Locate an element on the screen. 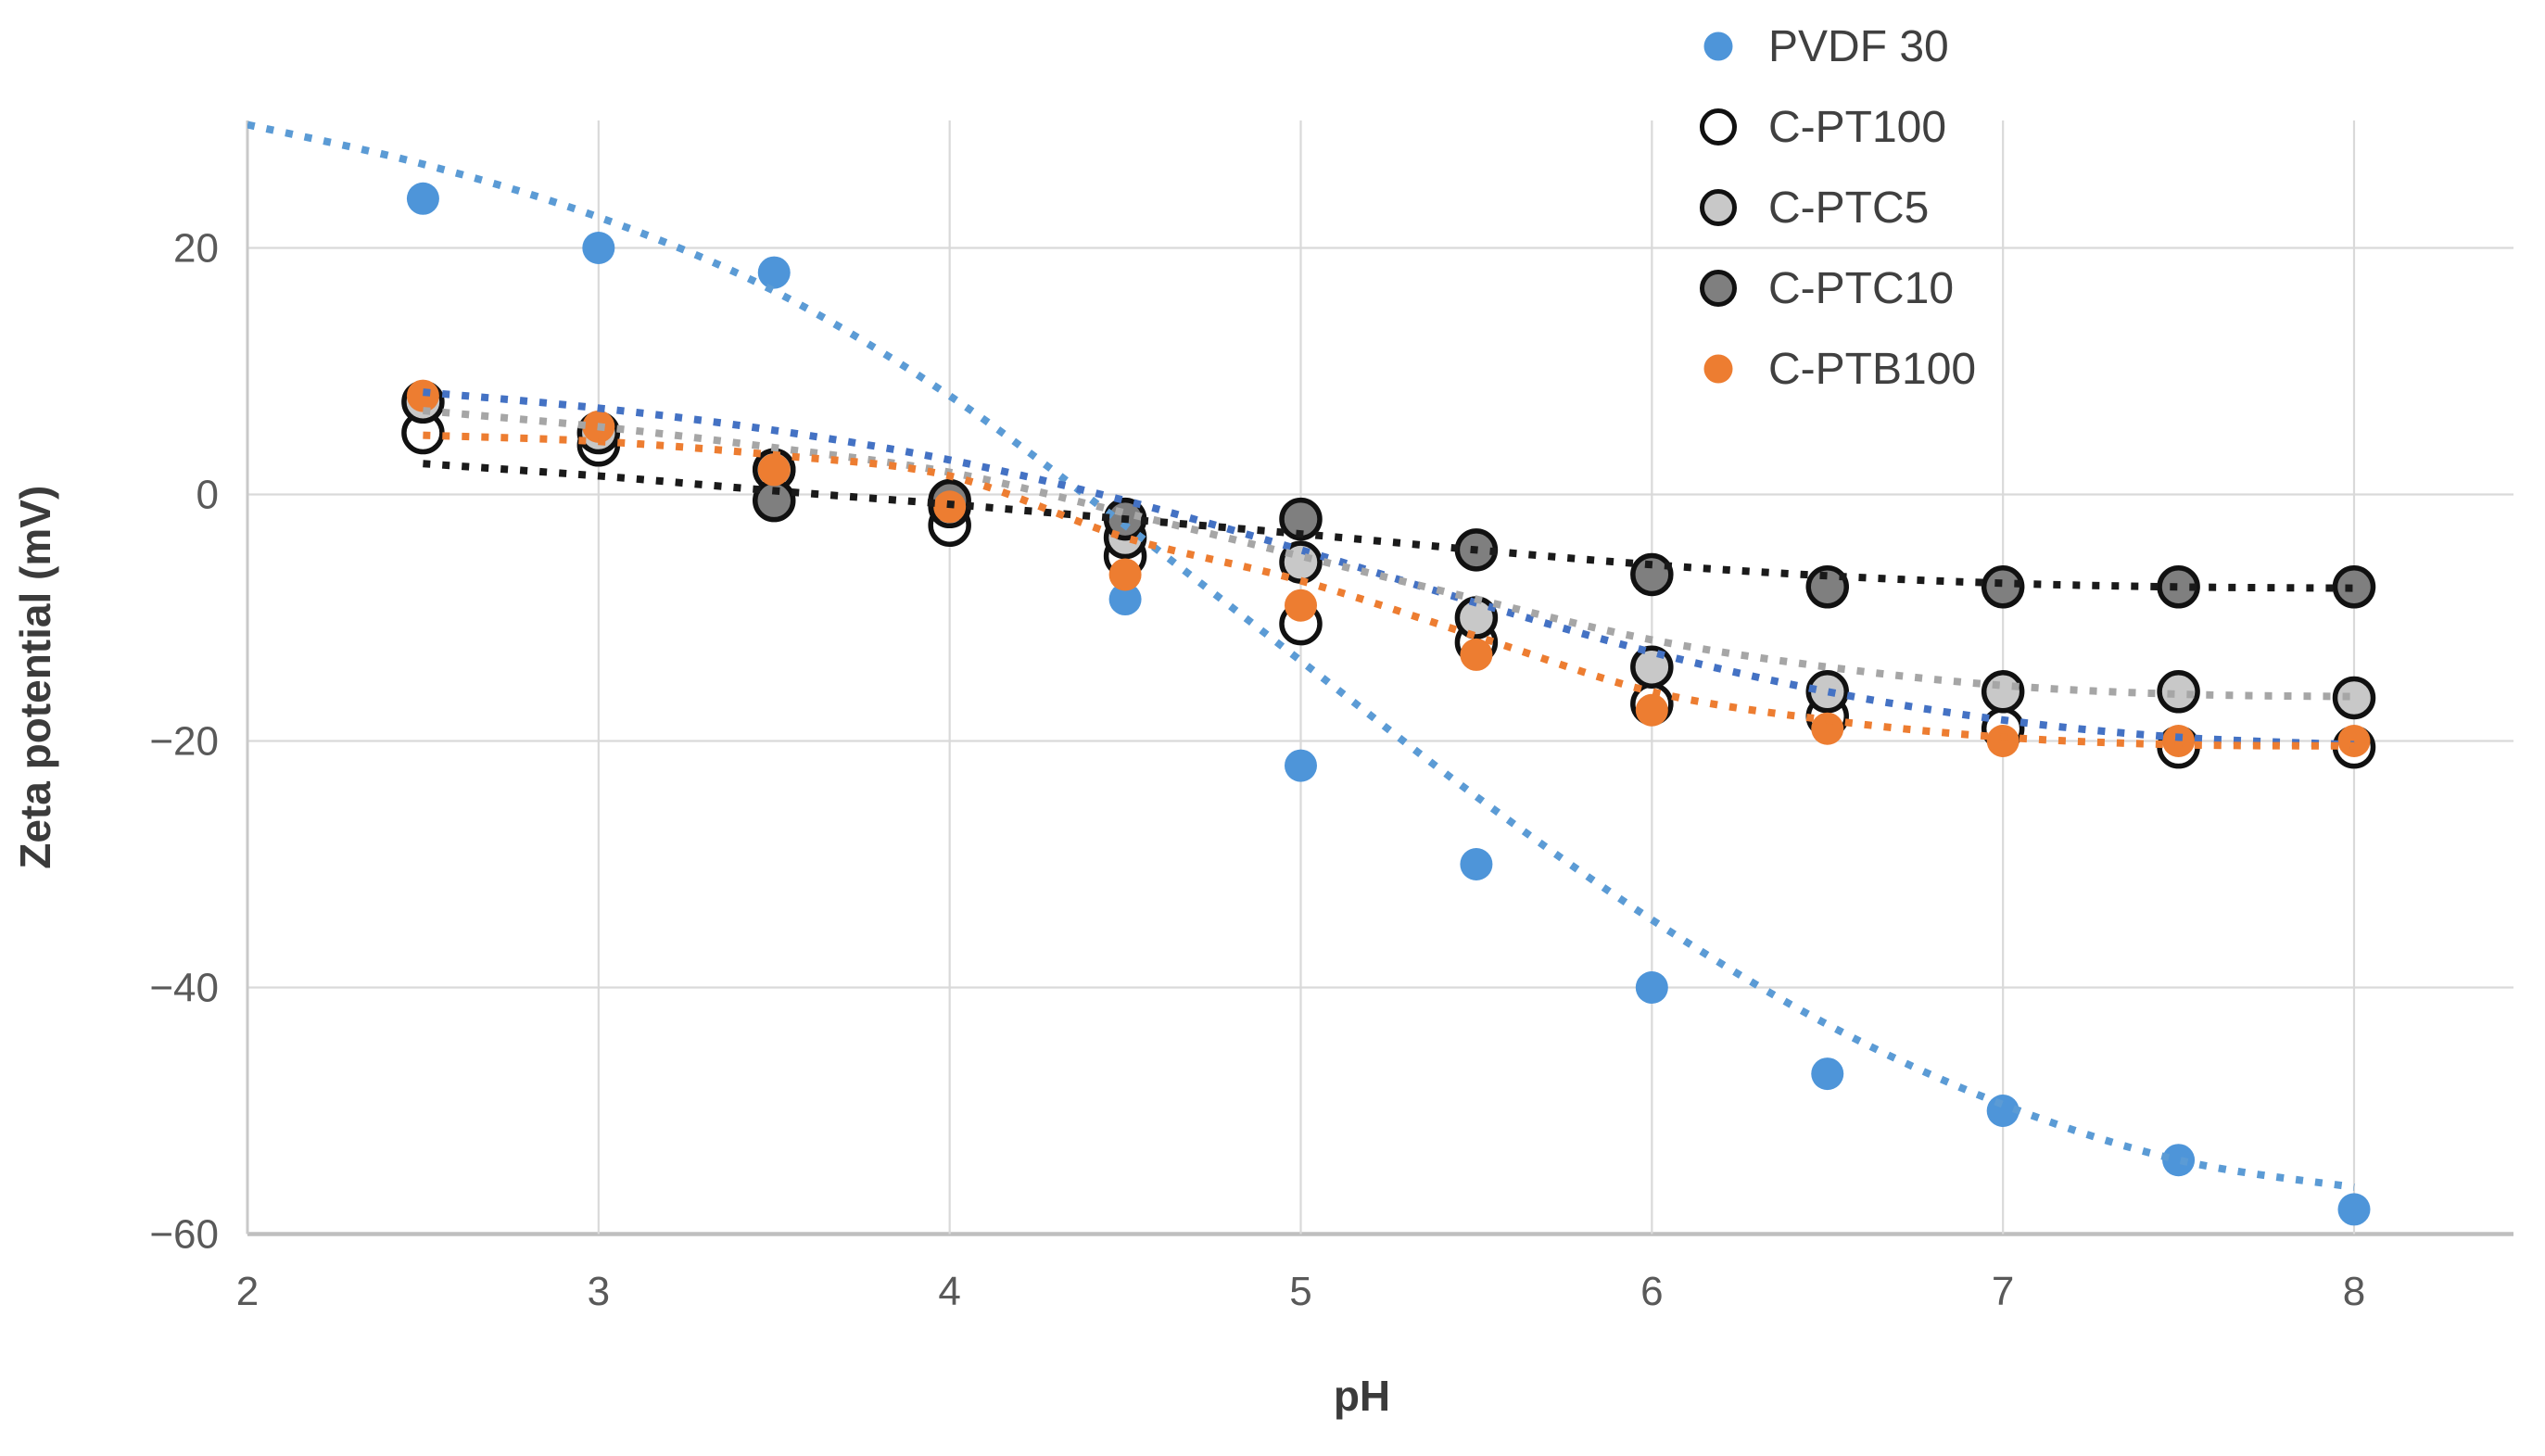 The image size is (2545, 1456). legend-marker-c-pt100-icon is located at coordinates (1718, 127).